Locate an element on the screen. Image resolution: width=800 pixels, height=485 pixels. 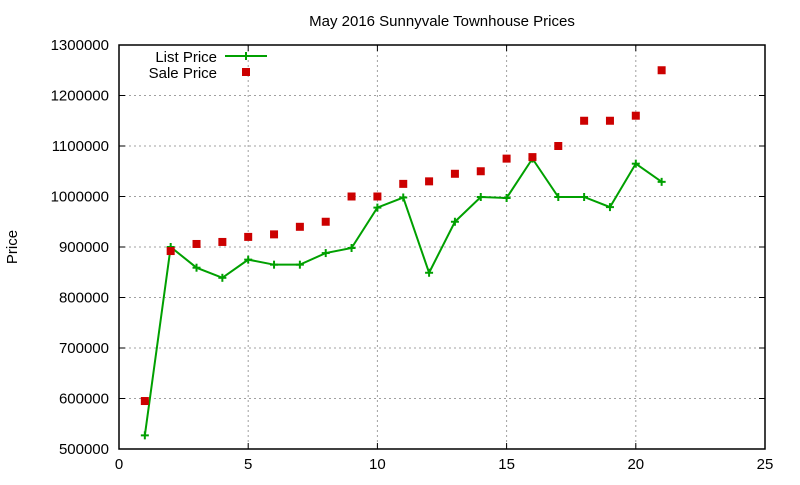
y-tick-label: 700000 is located at coordinates (84, 348).